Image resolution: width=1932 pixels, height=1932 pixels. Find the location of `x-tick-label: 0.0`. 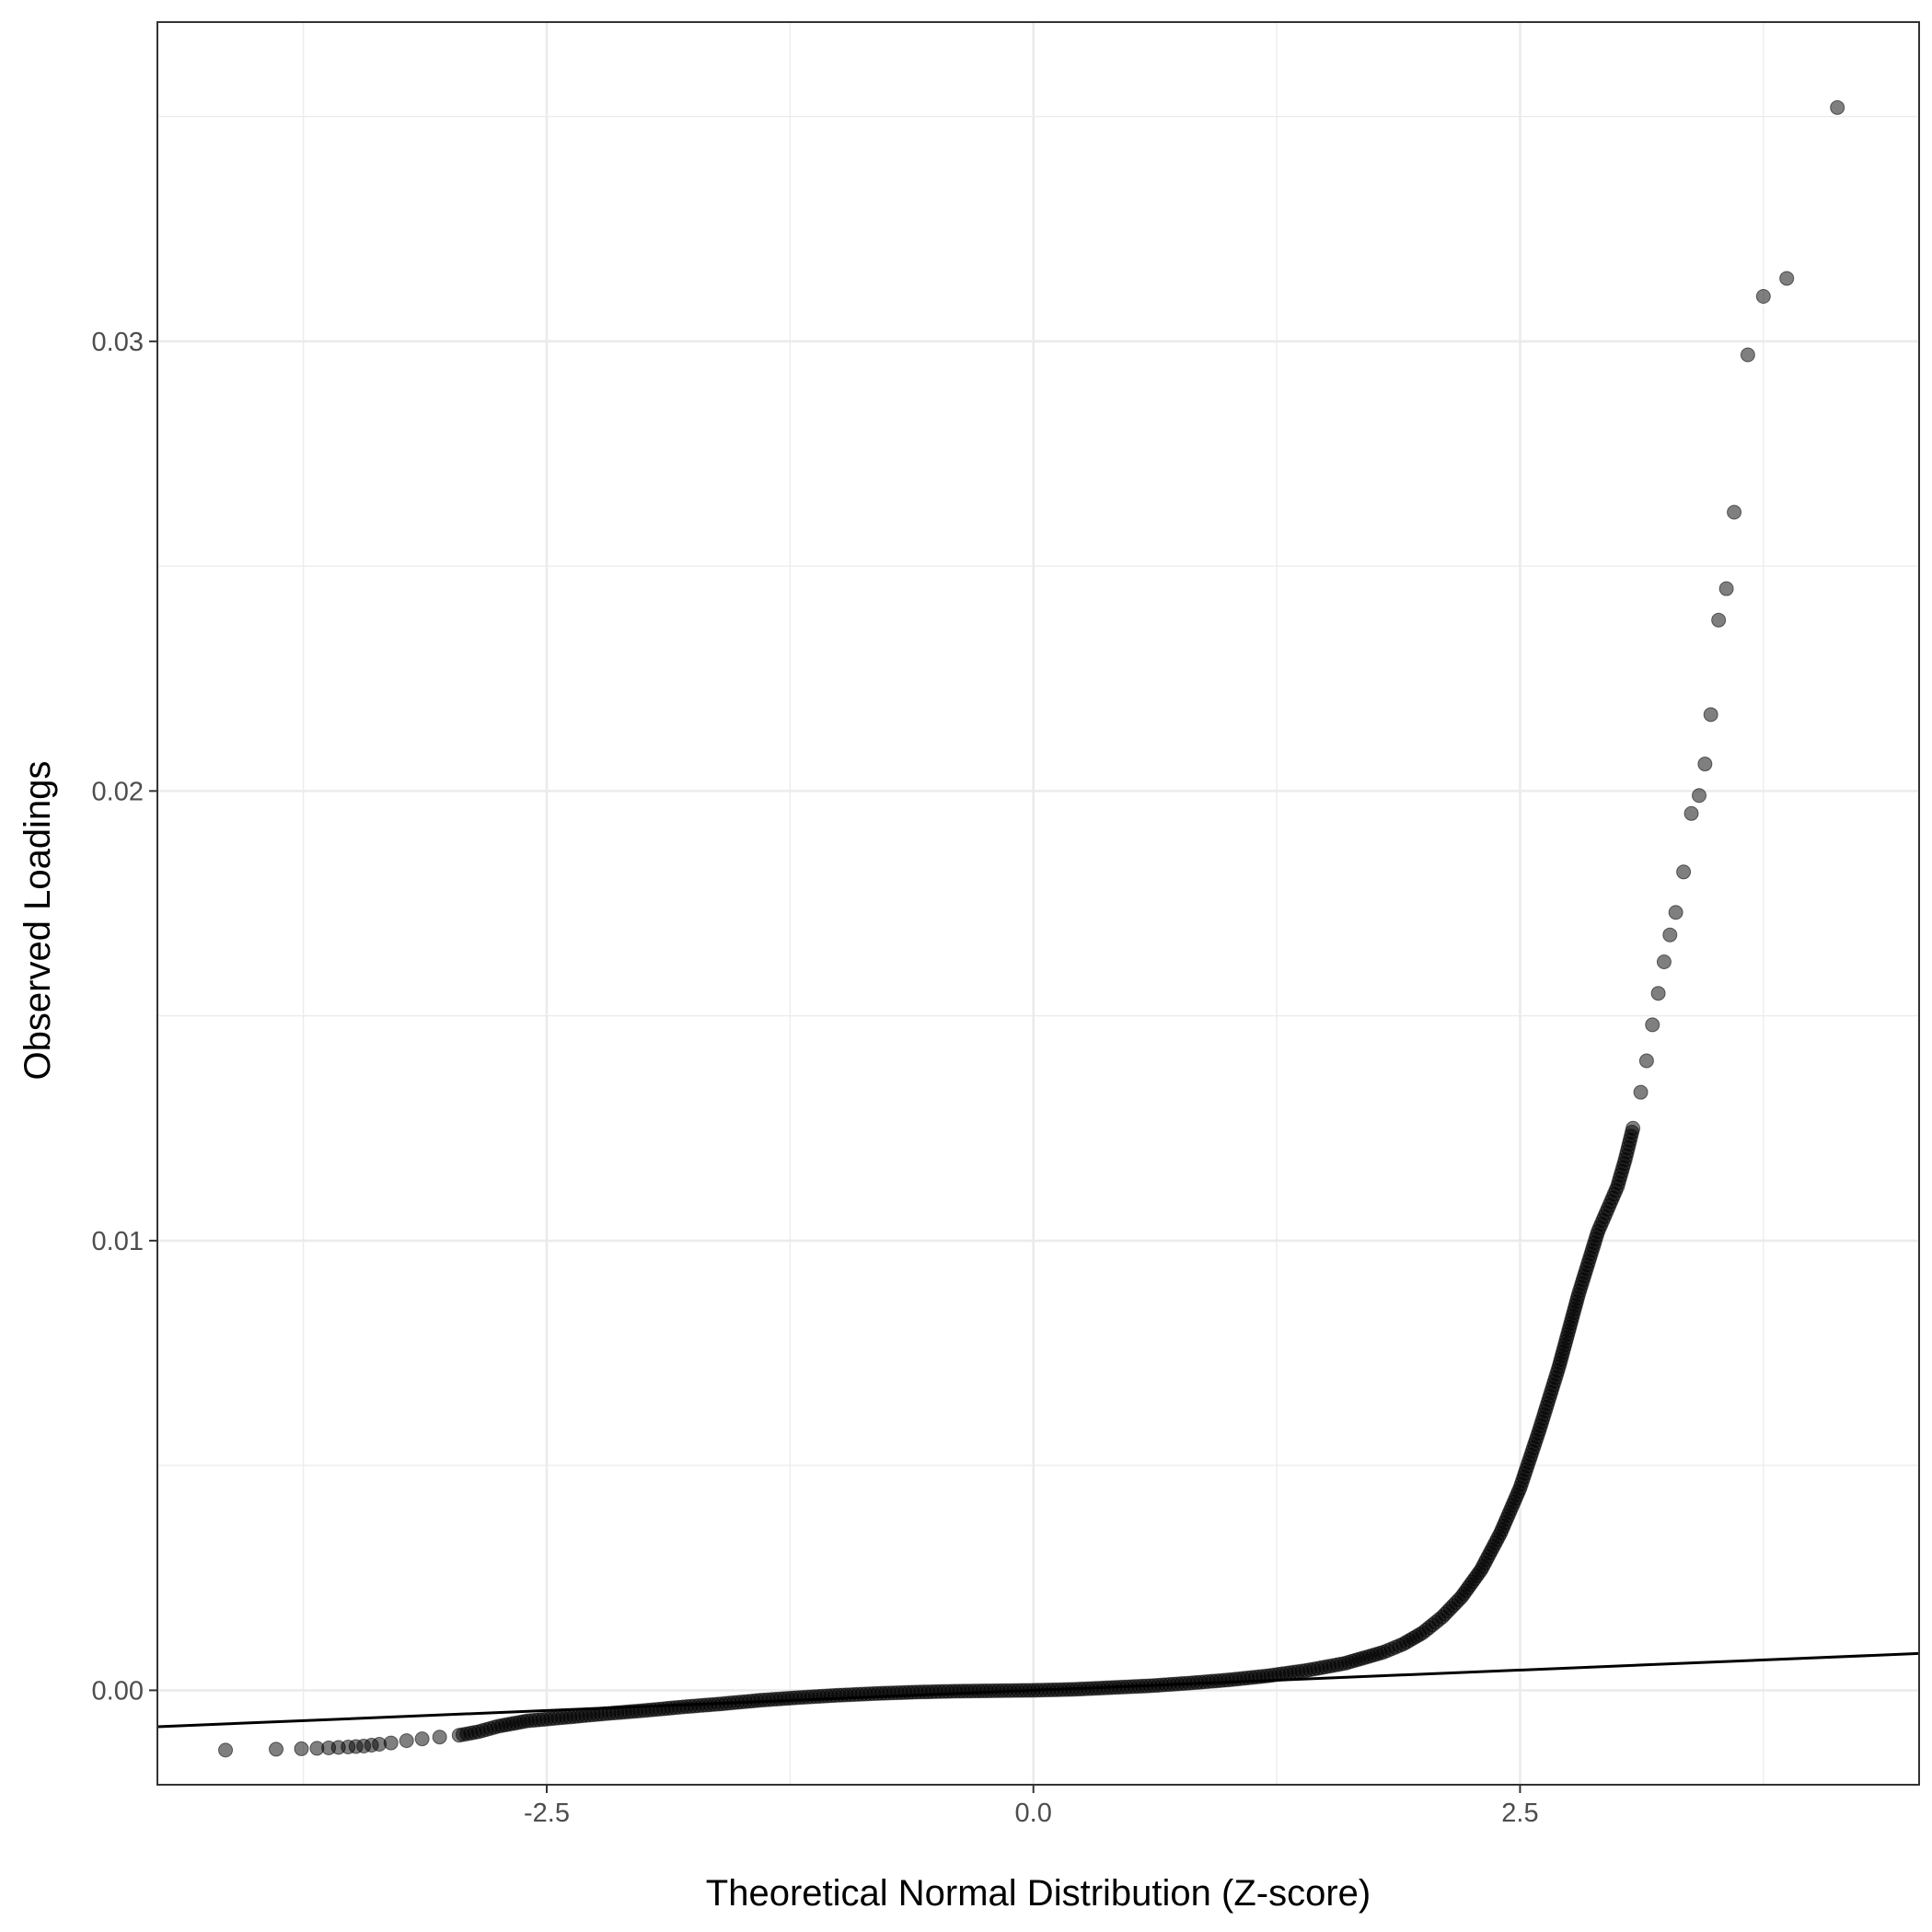

x-tick-label: 0.0 is located at coordinates (1034, 1814).